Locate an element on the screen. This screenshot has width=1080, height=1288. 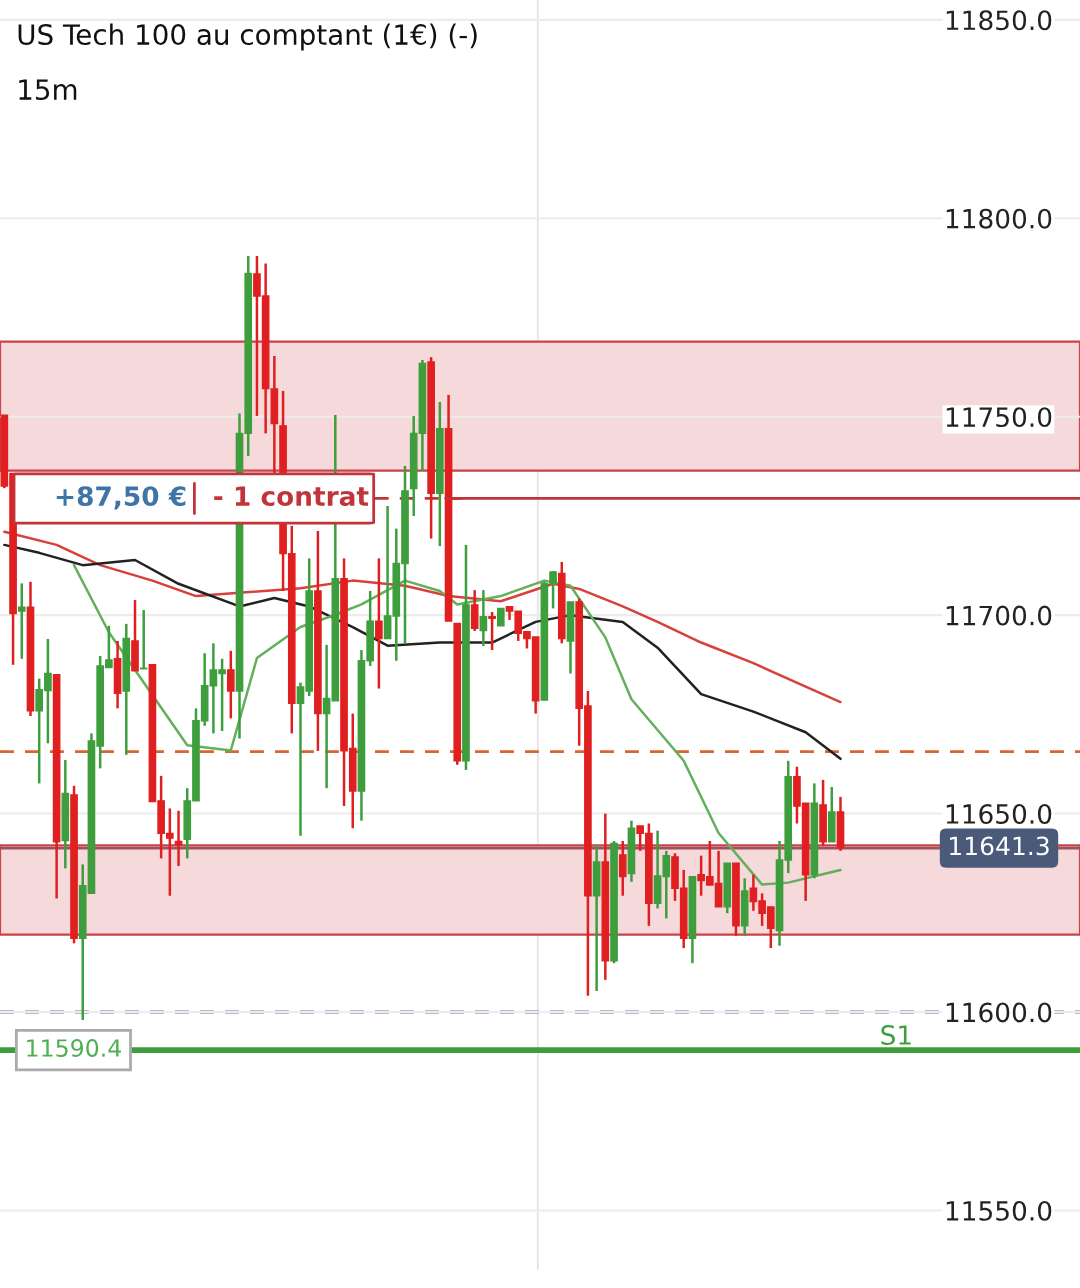
y-tick-label: 11600.0 is located at coordinates (999, 1012).